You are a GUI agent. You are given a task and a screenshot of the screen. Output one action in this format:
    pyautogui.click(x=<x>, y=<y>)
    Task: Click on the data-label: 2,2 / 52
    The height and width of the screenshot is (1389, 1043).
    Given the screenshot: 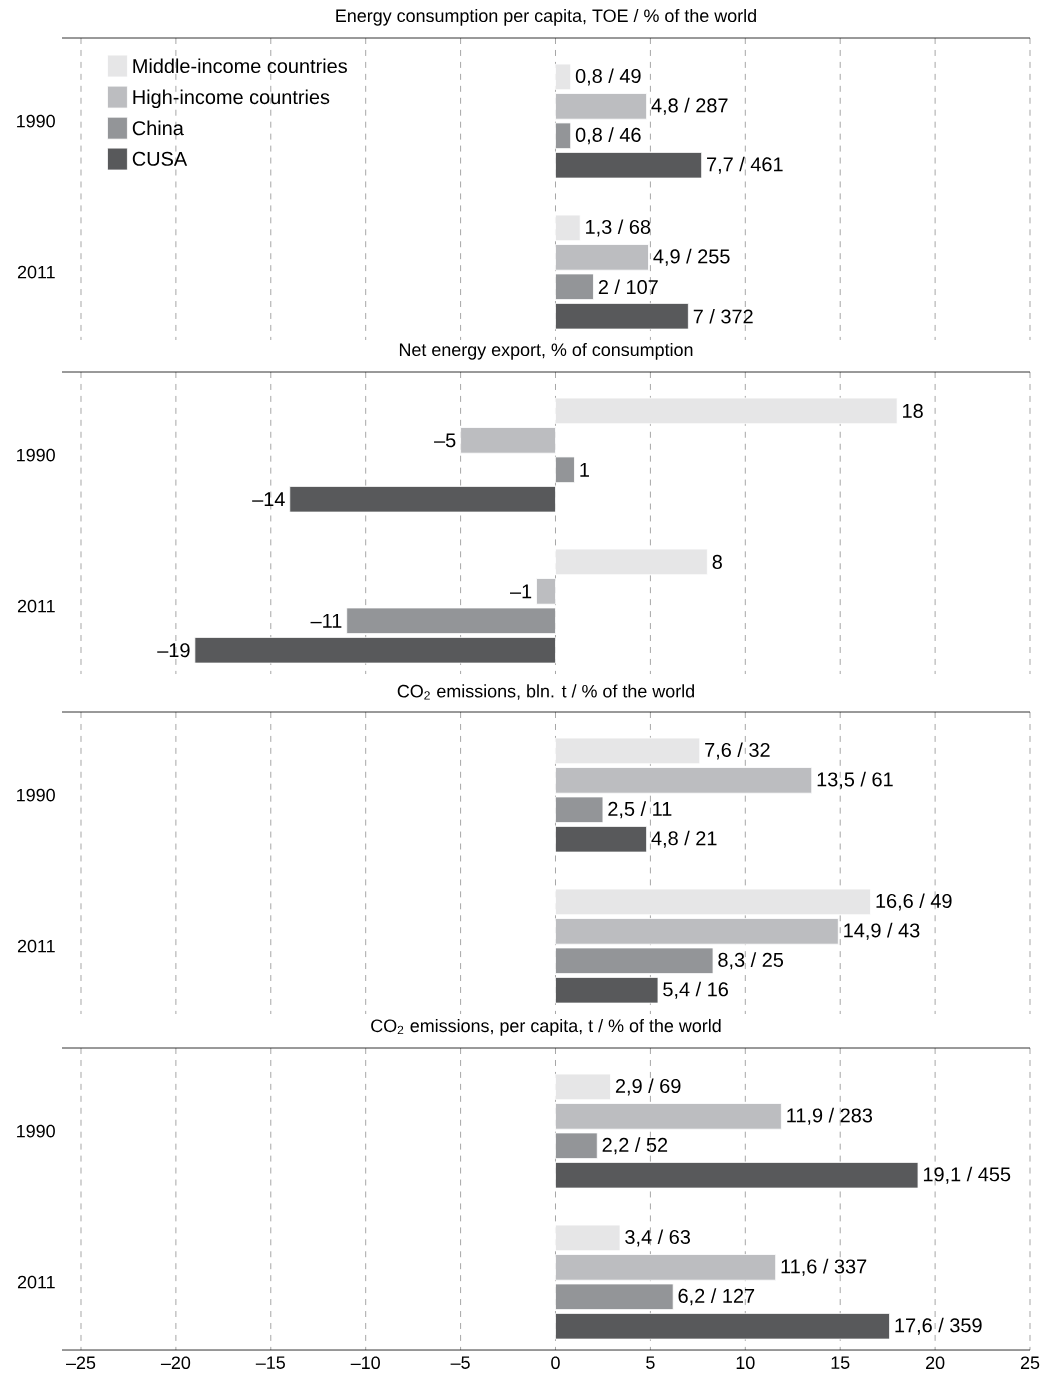 What is the action you would take?
    pyautogui.click(x=635, y=1146)
    